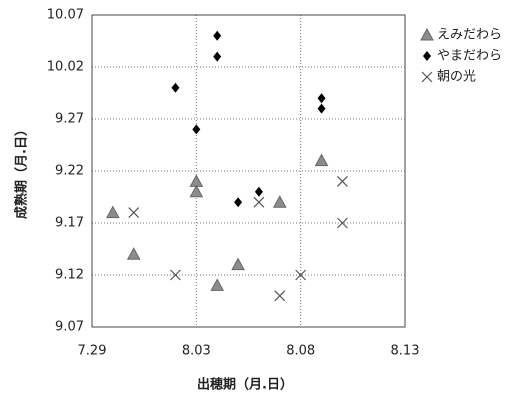 The image size is (517, 407). Describe the element at coordinates (69, 223) in the screenshot. I see `y-tick-label: 9.17` at that location.